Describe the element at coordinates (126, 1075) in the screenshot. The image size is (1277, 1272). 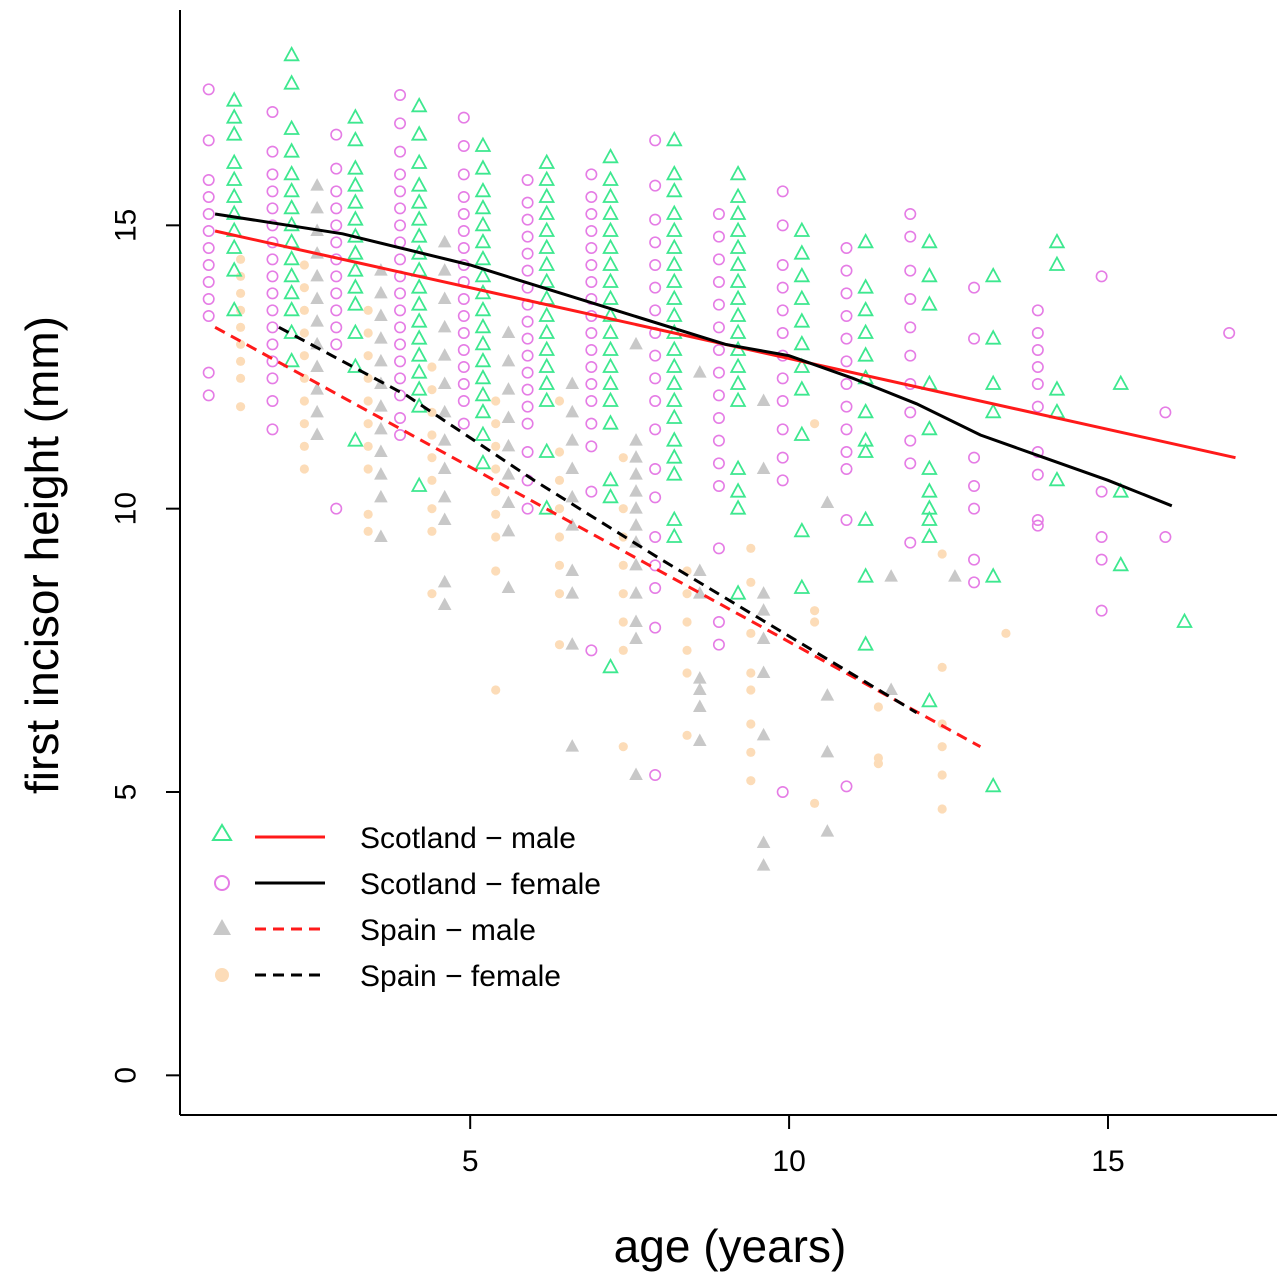
I see `y-tick-label: 0` at that location.